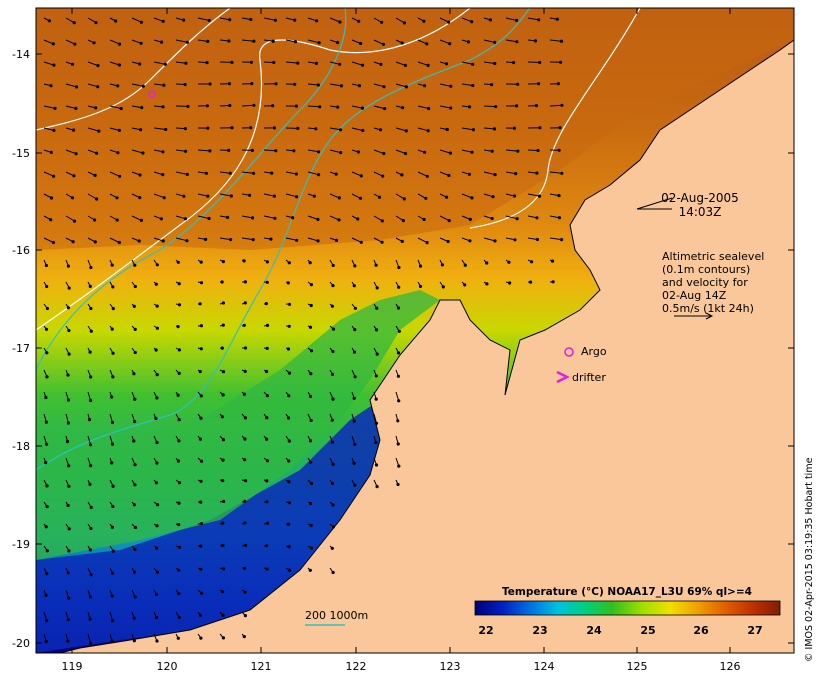  Describe the element at coordinates (713, 256) in the screenshot. I see `sealevel-note-line: Altimetric sealevel` at that location.